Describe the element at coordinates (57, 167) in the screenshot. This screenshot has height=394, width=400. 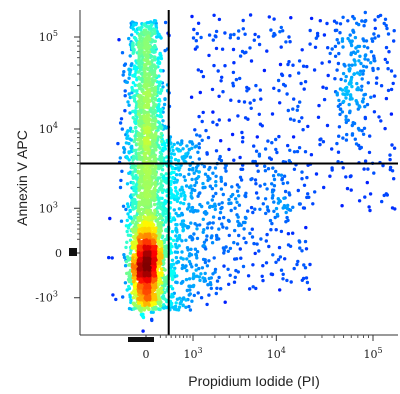
I see `y-axis-ticks: -103 0 10³ 10⁴ 10⁵` at that location.